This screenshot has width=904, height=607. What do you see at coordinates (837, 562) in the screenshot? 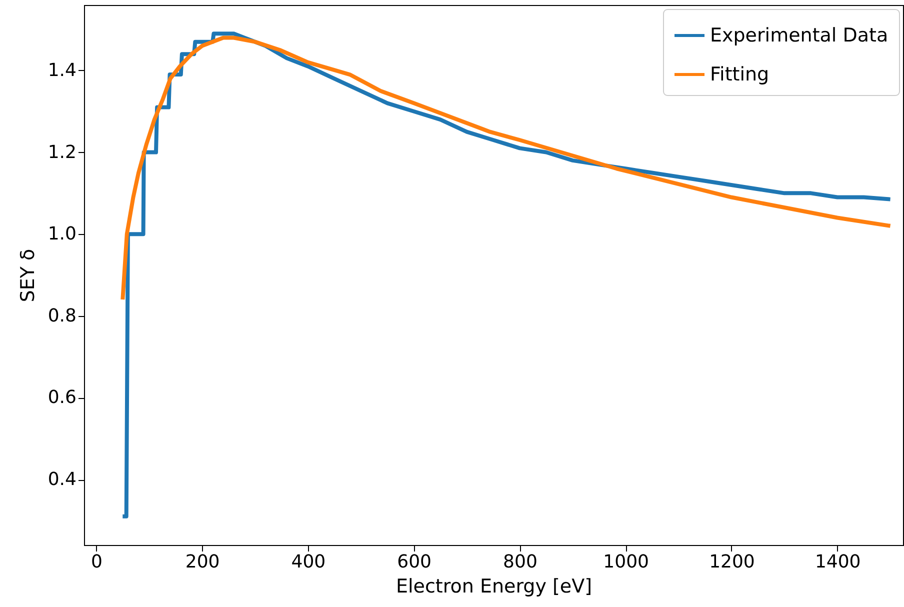
I see `x-tick-label: 1400` at bounding box center [837, 562].